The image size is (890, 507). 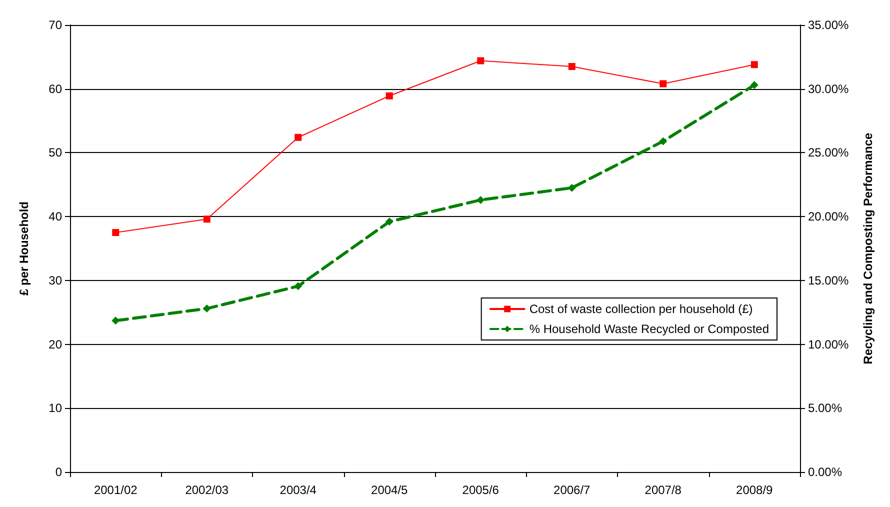 What do you see at coordinates (868, 248) in the screenshot?
I see `y2-axis-title: Recycling and Composting Performance` at bounding box center [868, 248].